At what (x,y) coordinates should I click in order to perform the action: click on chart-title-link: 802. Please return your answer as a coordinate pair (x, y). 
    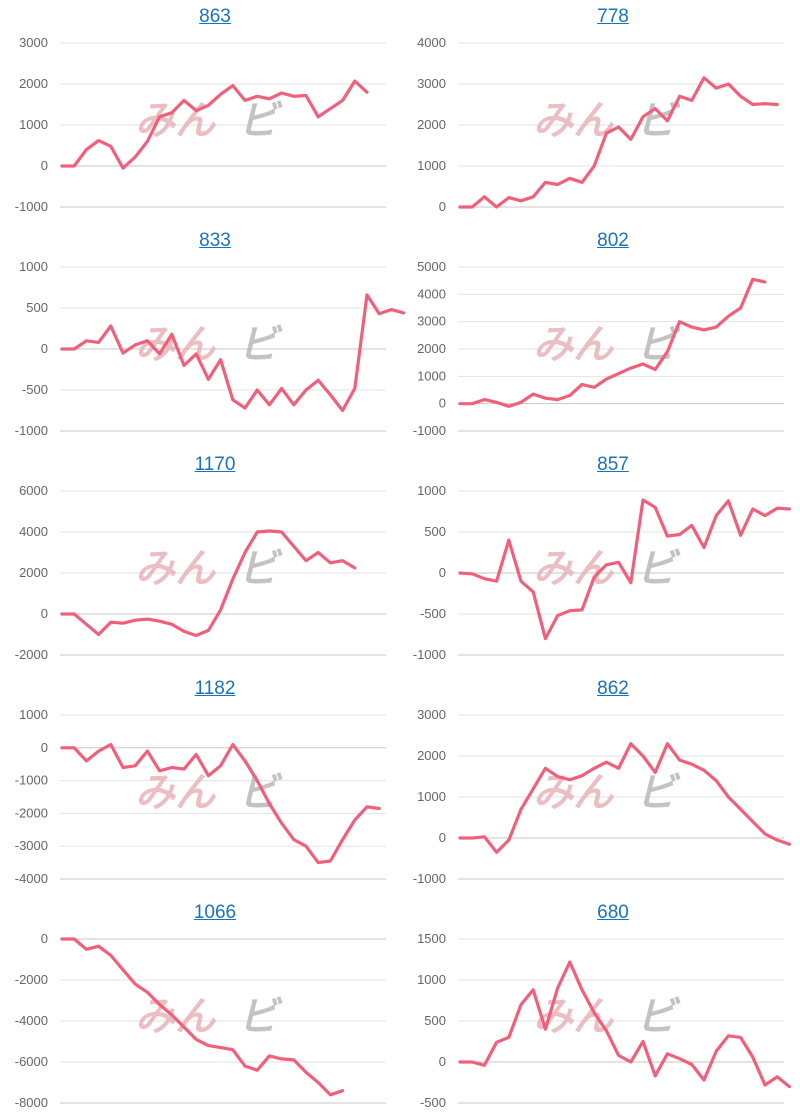
    Looking at the image, I should click on (613, 240).